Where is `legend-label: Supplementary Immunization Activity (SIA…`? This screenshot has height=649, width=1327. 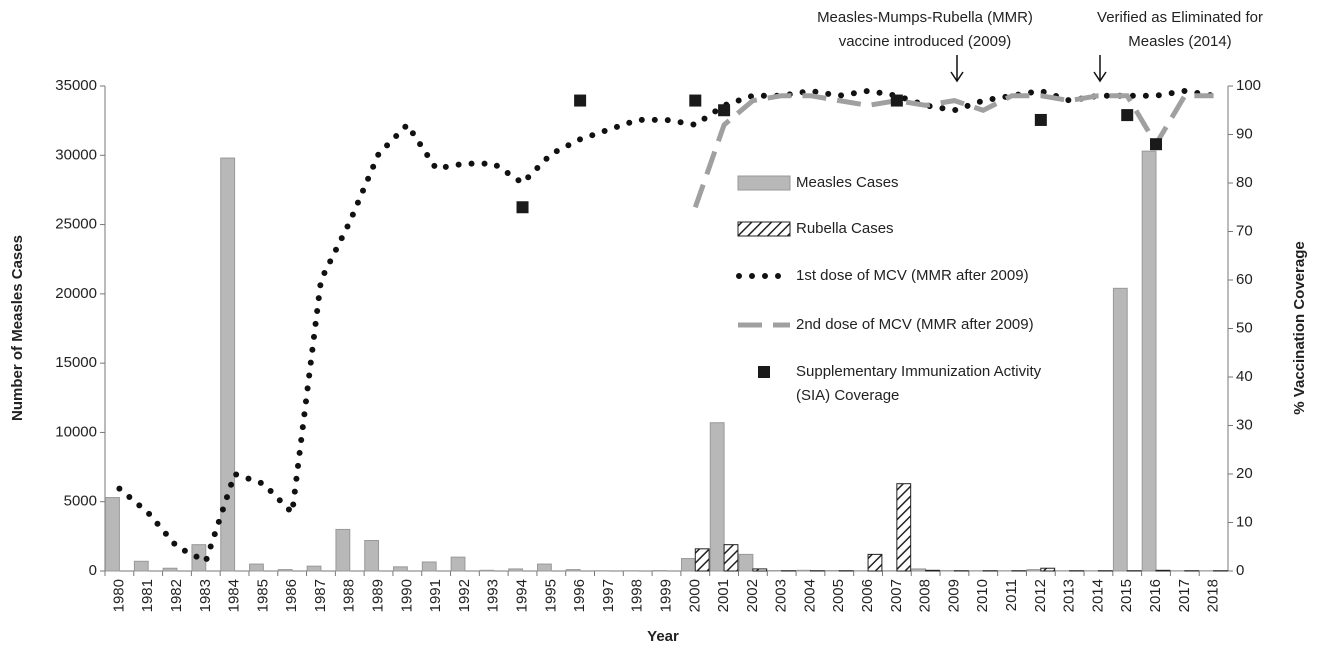
legend-label: Supplementary Immunization Activity (SIA… is located at coordinates (919, 383).